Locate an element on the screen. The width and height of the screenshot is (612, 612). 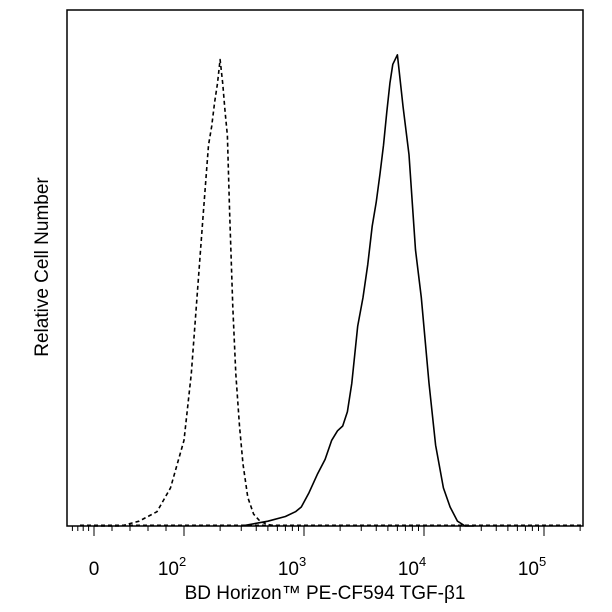
x-axis-tick-labels: 0 10² 10³ 10⁴ 10⁵ is located at coordinates (317, 567).